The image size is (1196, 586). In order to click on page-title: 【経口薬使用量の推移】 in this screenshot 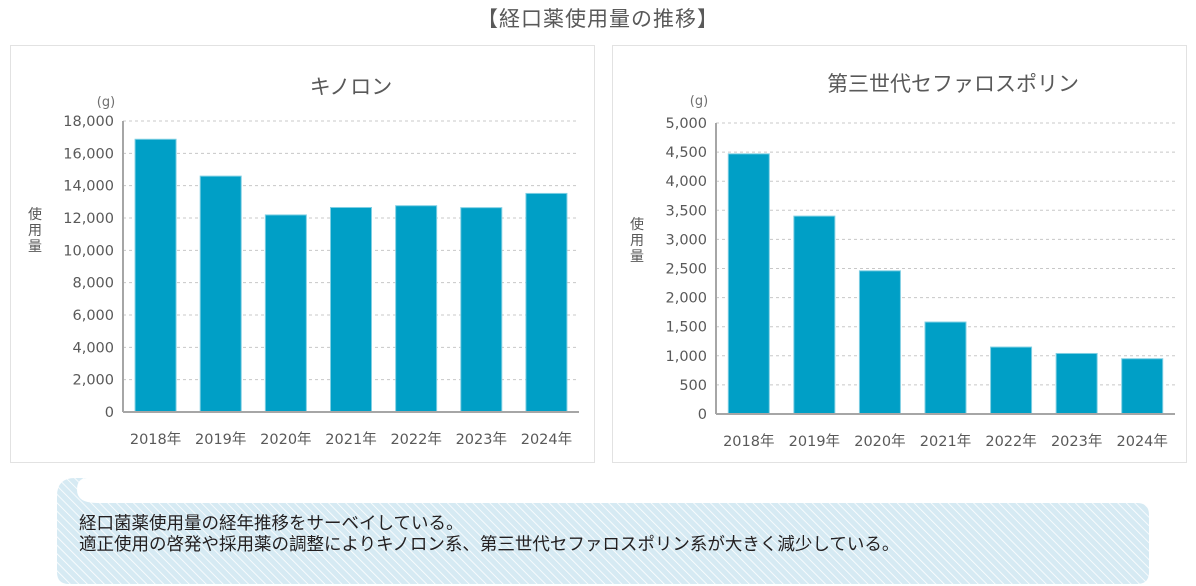, I will do `click(598, 19)`.